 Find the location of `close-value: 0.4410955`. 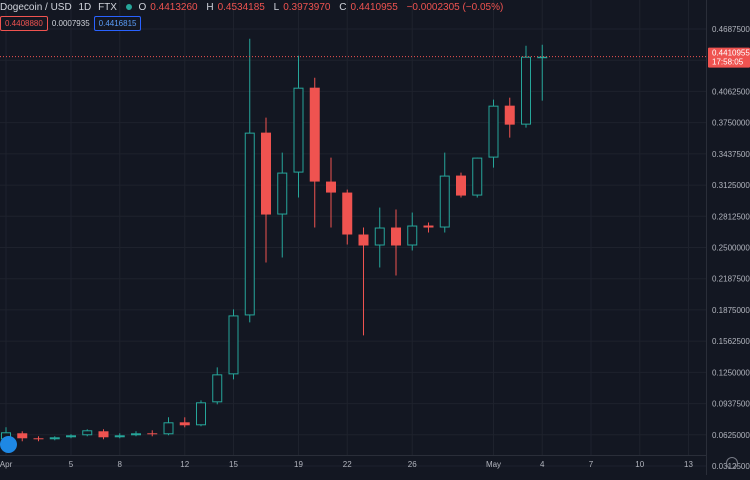

close-value: 0.4410955 is located at coordinates (374, 7).